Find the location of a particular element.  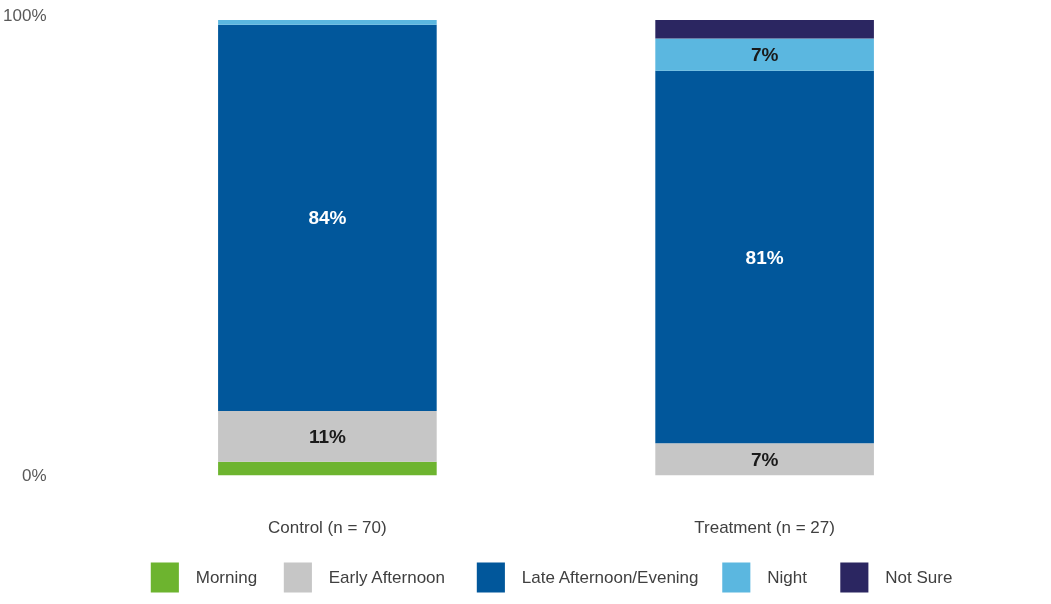

legend-label: Early Afternoon is located at coordinates (387, 577).